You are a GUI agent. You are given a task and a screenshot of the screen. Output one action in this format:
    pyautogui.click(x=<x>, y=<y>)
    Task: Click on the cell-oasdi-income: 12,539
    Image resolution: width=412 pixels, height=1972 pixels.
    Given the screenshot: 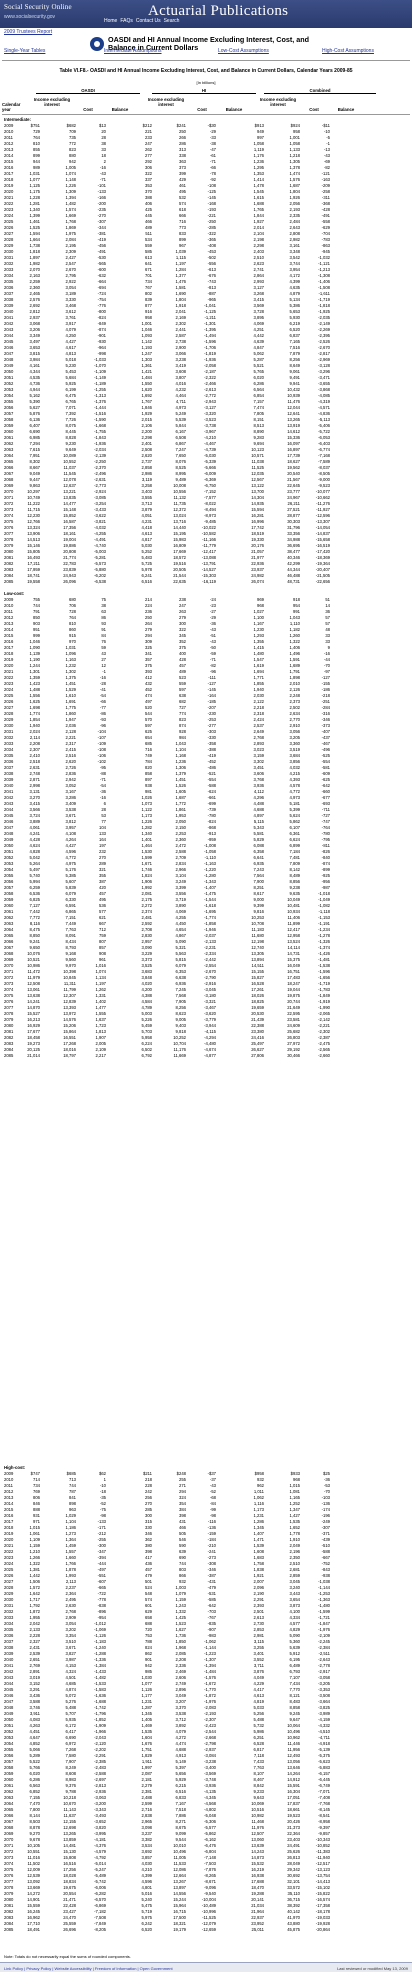 What is the action you would take?
    pyautogui.click(x=33, y=1875)
    